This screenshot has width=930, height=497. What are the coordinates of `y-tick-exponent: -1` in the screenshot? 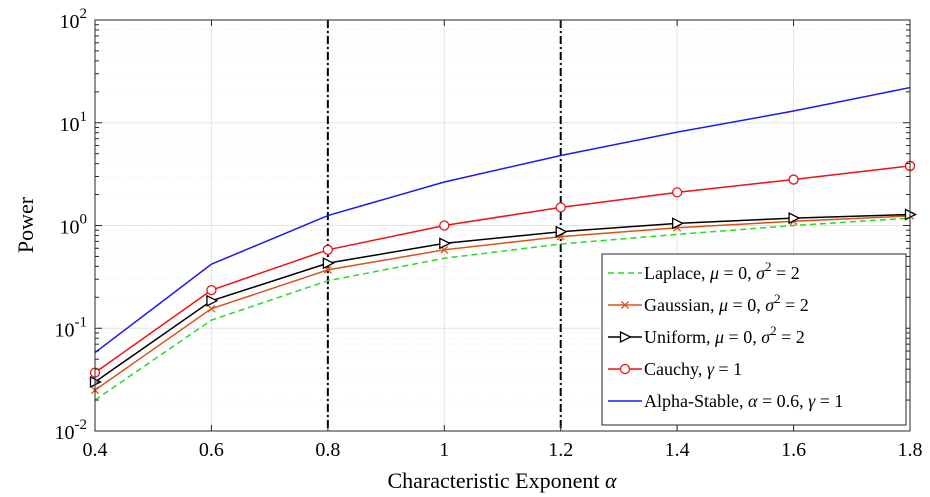 It's located at (81, 322).